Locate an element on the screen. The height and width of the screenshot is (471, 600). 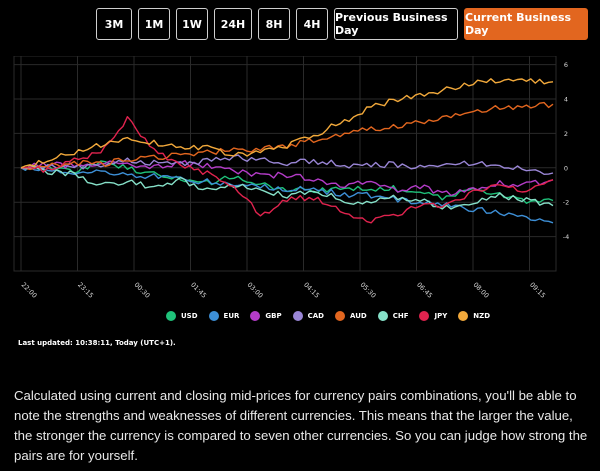
legend-item-usd: USD is located at coordinates (182, 316).